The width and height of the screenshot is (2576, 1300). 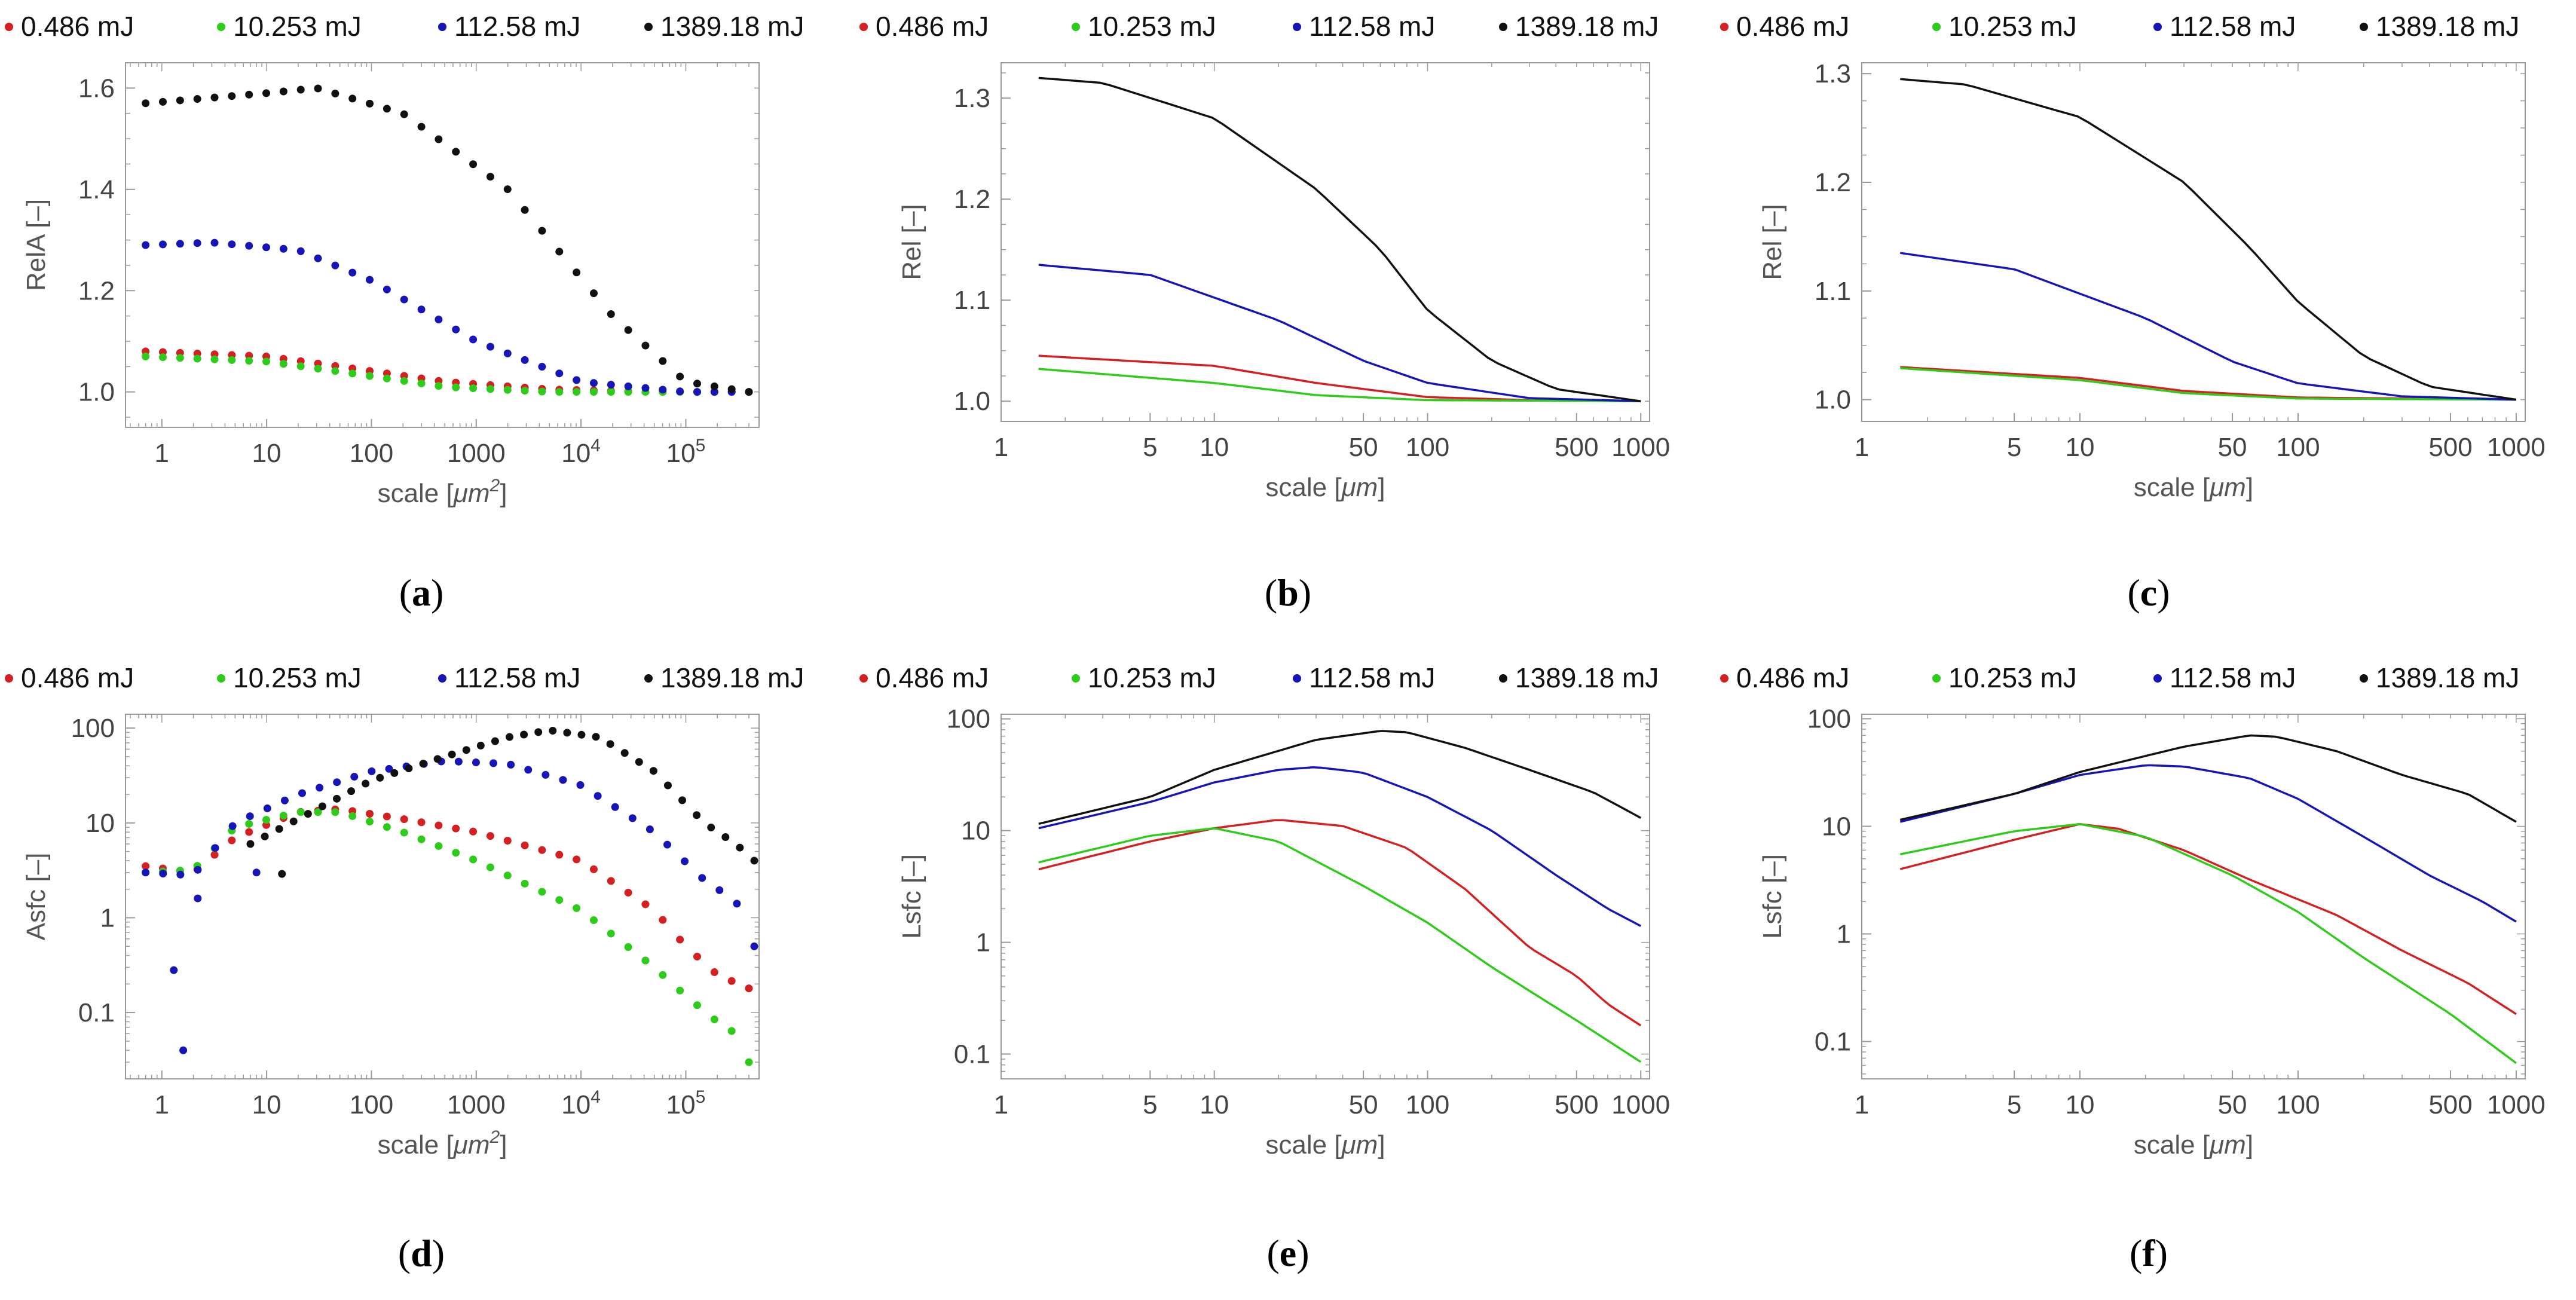 What do you see at coordinates (1325, 1145) in the screenshot?
I see `x-axis-label: scale [μm]` at bounding box center [1325, 1145].